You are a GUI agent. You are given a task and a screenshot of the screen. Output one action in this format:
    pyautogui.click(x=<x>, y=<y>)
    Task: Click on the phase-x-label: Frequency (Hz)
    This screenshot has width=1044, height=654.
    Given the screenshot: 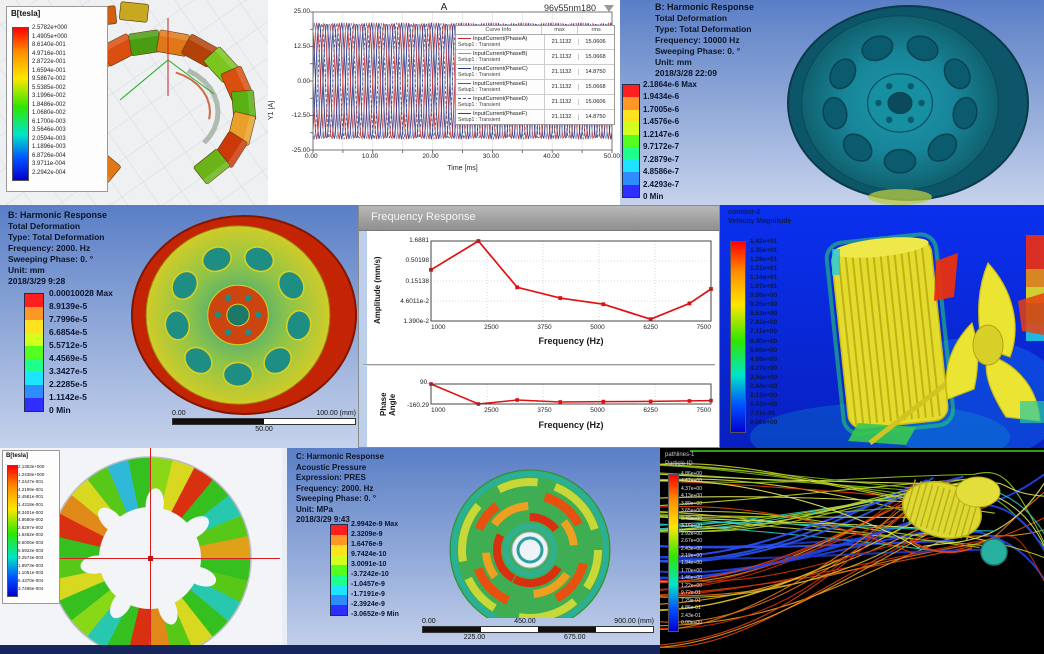 What is the action you would take?
    pyautogui.click(x=571, y=425)
    